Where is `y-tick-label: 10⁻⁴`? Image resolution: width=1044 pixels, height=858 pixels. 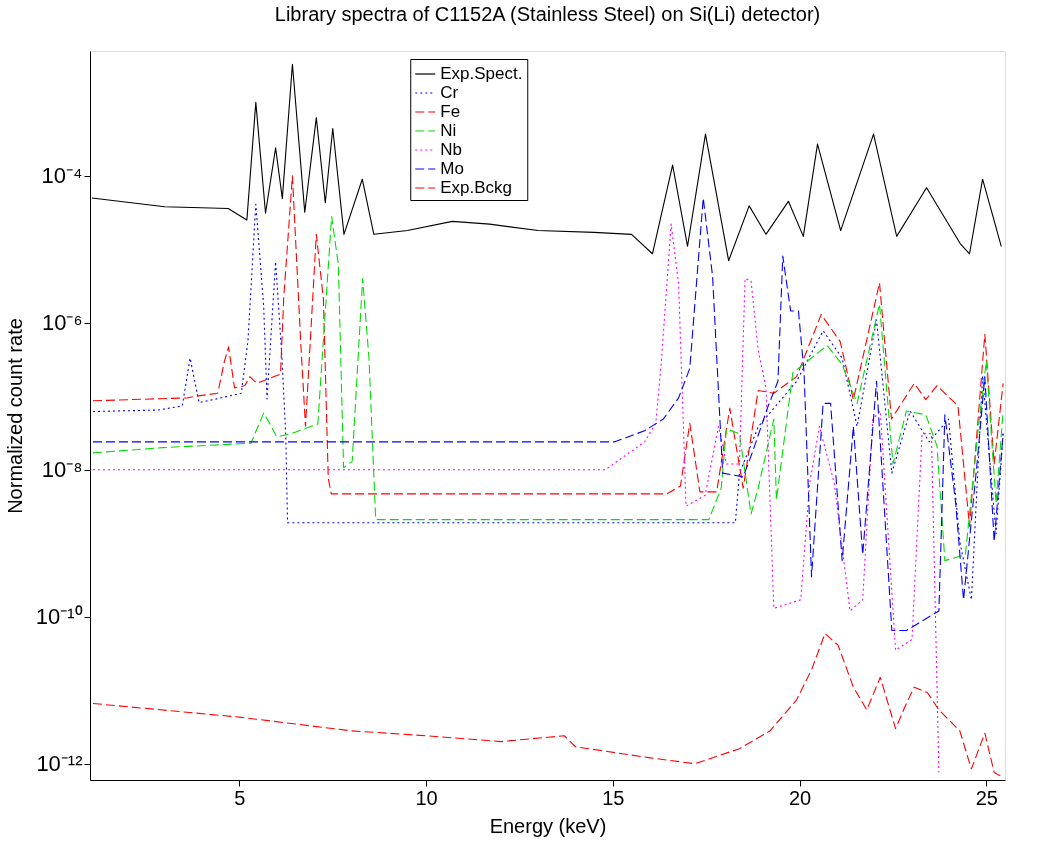 y-tick-label: 10⁻⁴ is located at coordinates (62, 176).